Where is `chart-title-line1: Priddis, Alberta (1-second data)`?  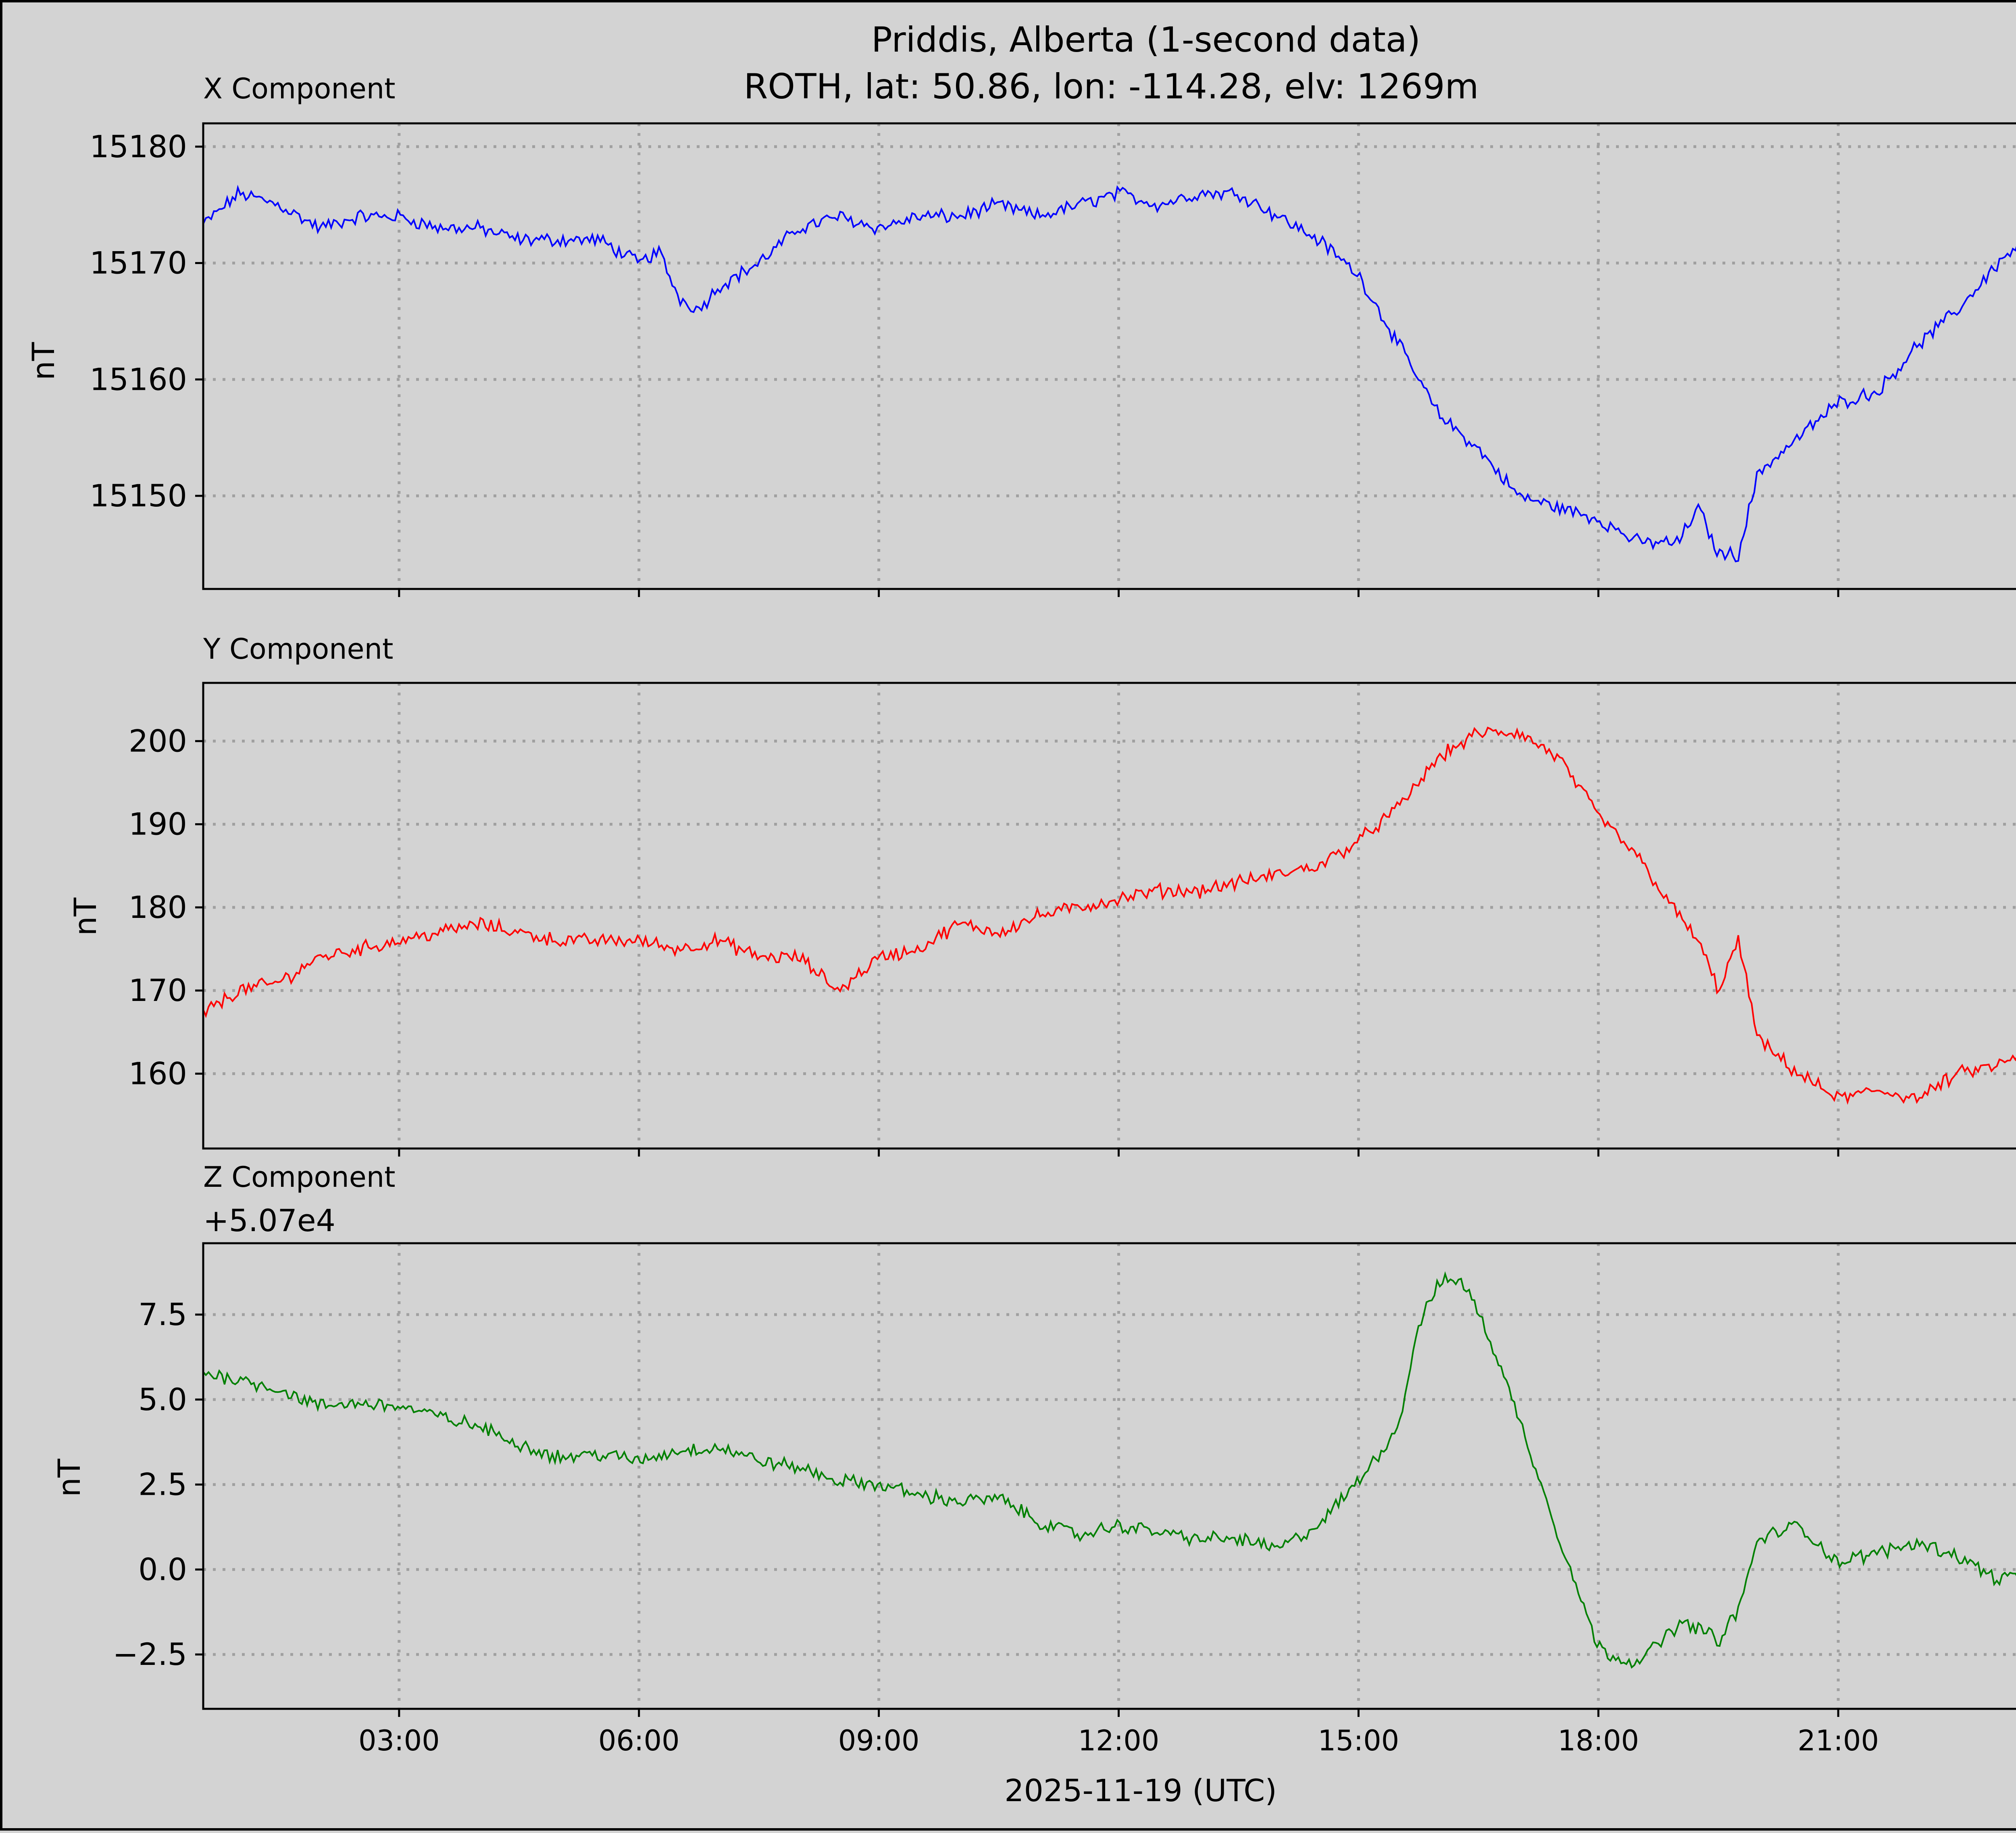 chart-title-line1: Priddis, Alberta (1-second data) is located at coordinates (1145, 40).